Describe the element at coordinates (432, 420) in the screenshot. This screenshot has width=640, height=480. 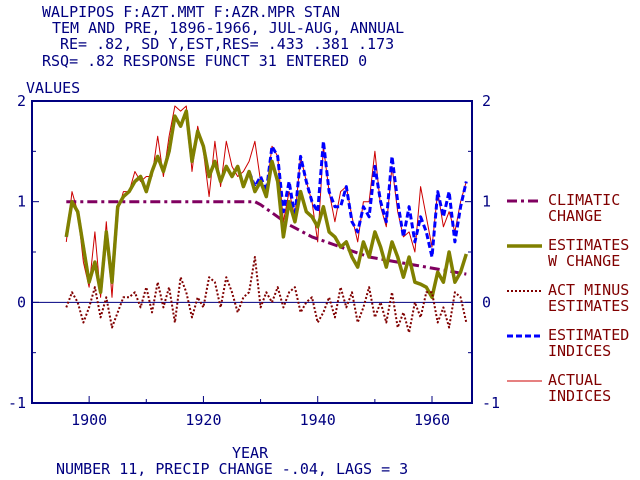
I see `x-tick-label: 1960` at that location.